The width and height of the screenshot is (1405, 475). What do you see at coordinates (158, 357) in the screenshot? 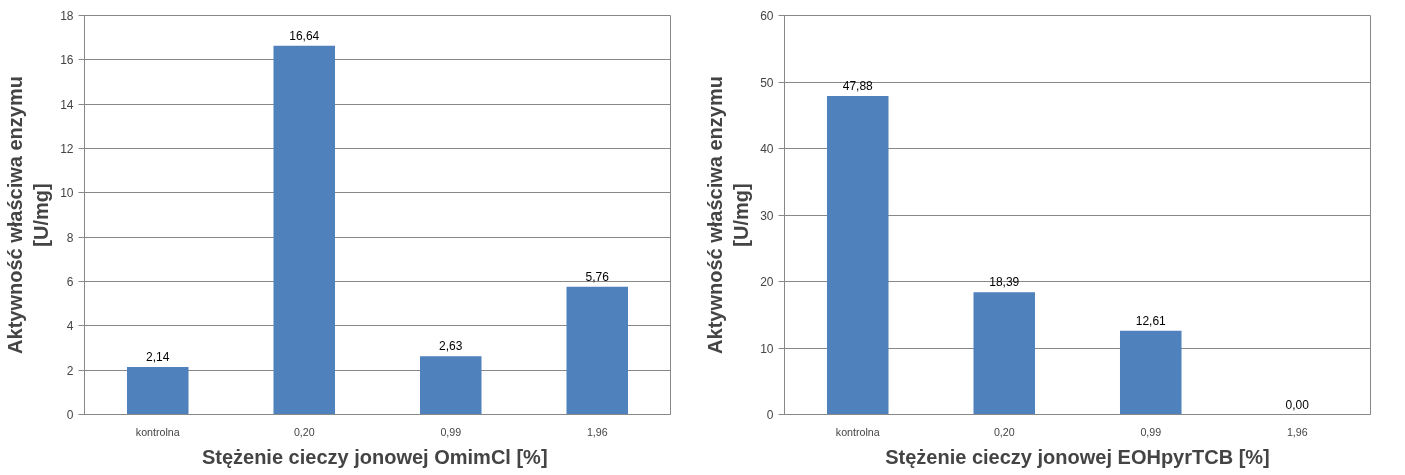
I see `data-label: 2,14` at bounding box center [158, 357].